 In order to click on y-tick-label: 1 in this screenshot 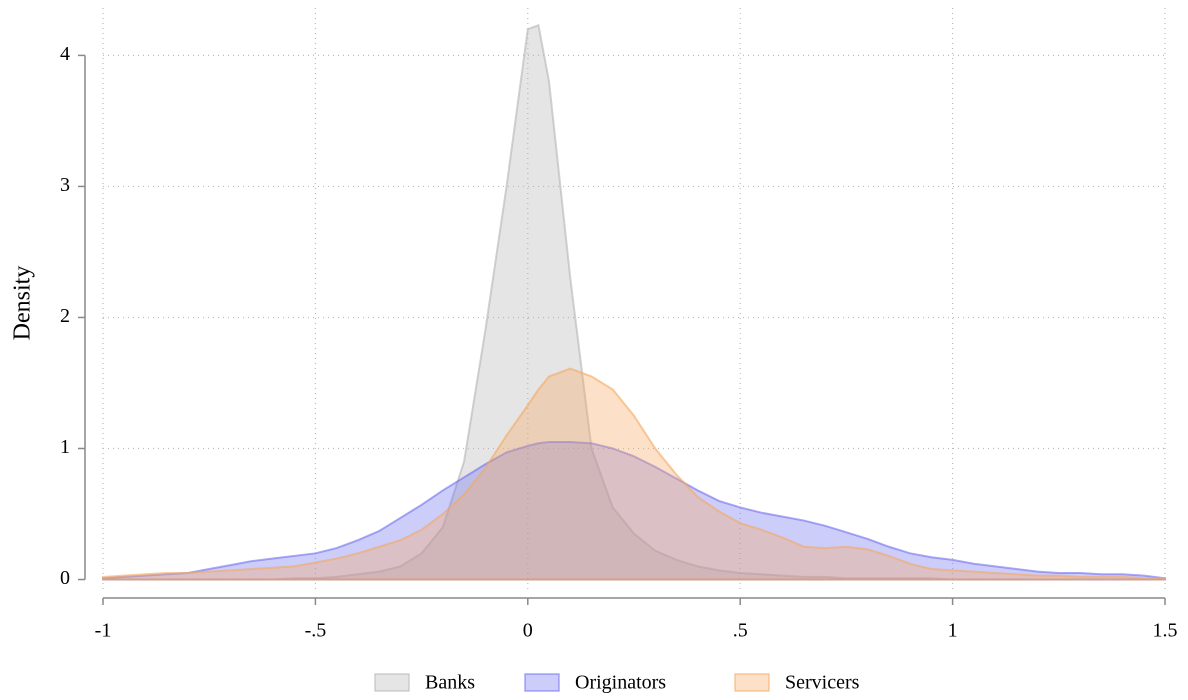, I will do `click(65, 447)`.